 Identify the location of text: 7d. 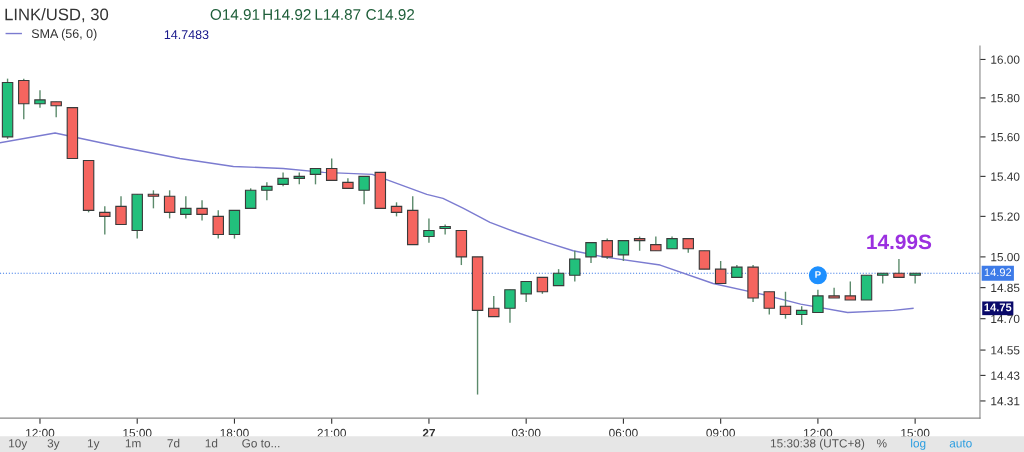
(173, 443).